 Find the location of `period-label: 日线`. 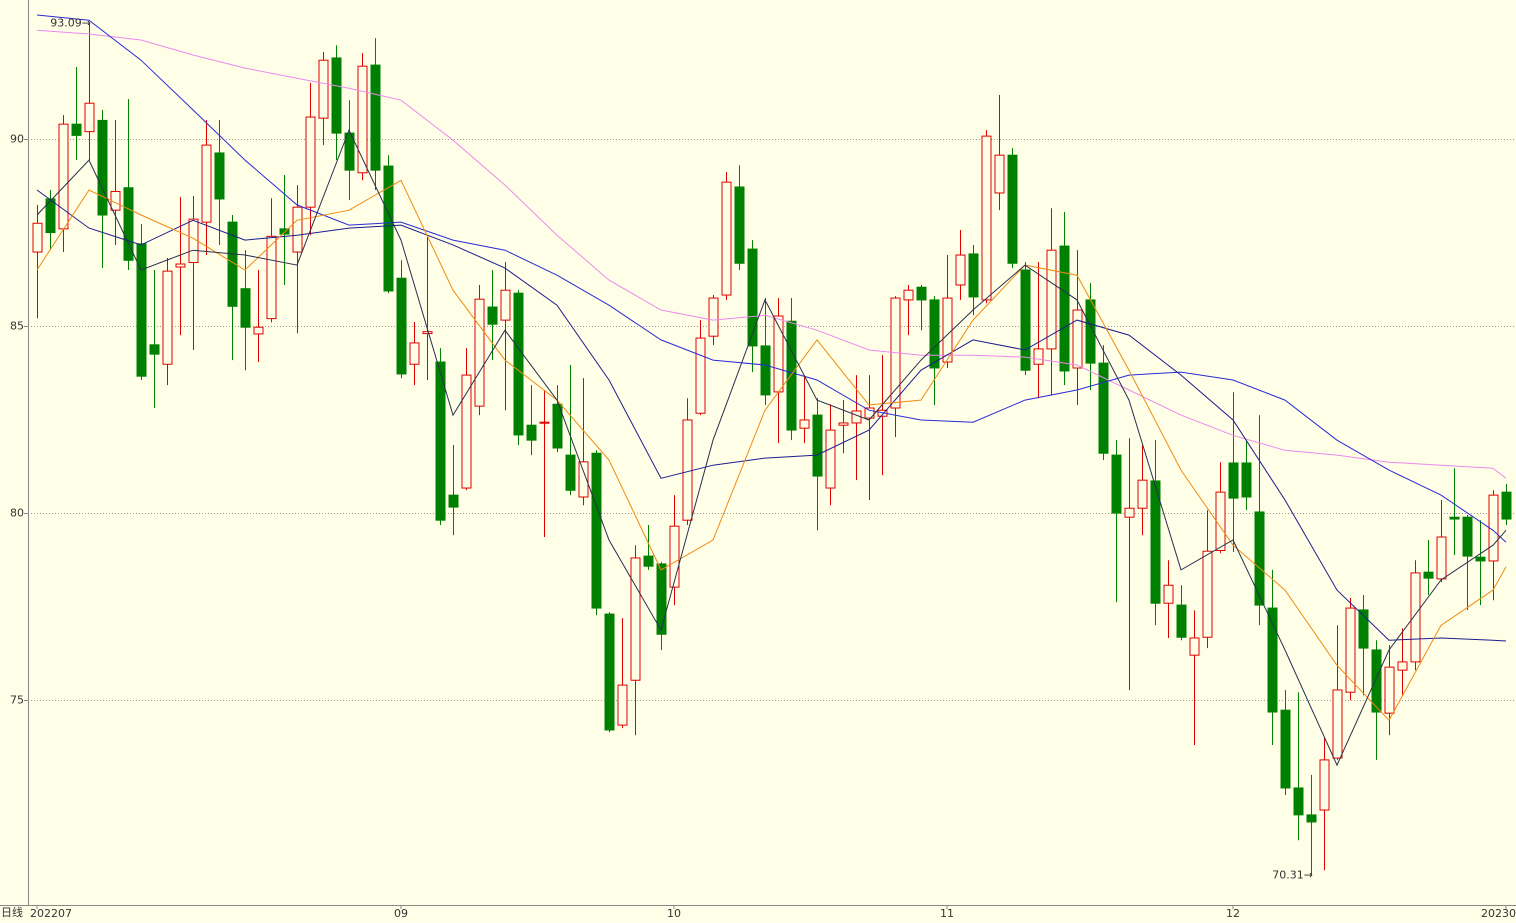

period-label: 日线 is located at coordinates (12, 912).